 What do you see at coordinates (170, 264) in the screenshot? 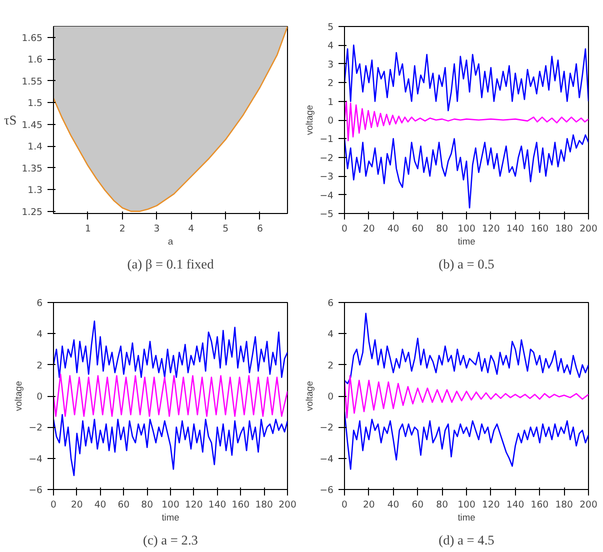
I see `text: (a) β = 0.1 fixed` at bounding box center [170, 264].